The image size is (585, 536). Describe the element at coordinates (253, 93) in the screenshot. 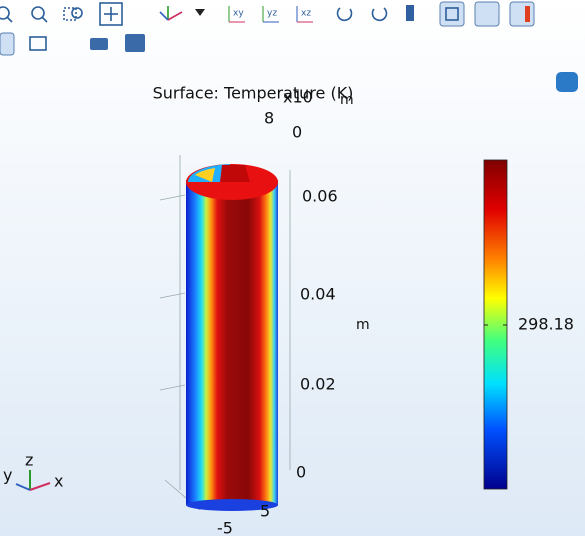

I see `plot-title: Surface: Temperature (K)` at that location.